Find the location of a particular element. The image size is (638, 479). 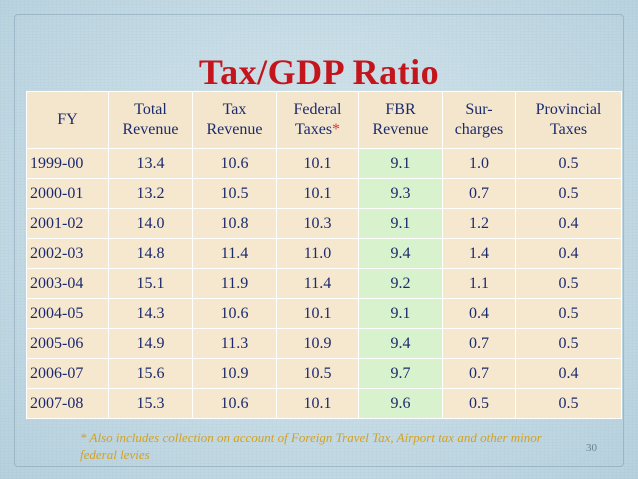

table-cell-federal-taxes: 10.9 is located at coordinates (317, 343).